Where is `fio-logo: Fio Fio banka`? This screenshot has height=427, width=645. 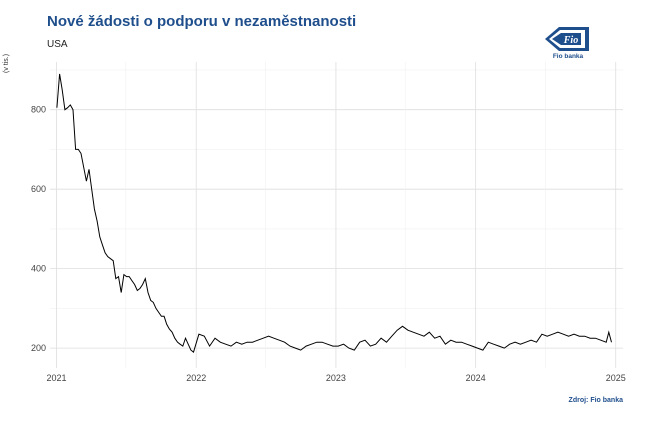
fio-logo: Fio Fio banka is located at coordinates (568, 42).